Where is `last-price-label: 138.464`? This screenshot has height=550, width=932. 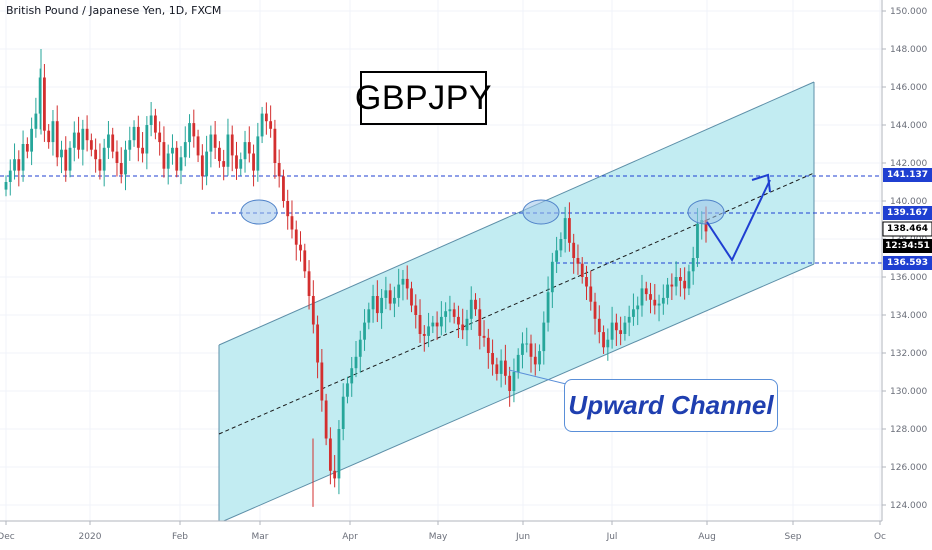 last-price-label: 138.464 is located at coordinates (907, 229).